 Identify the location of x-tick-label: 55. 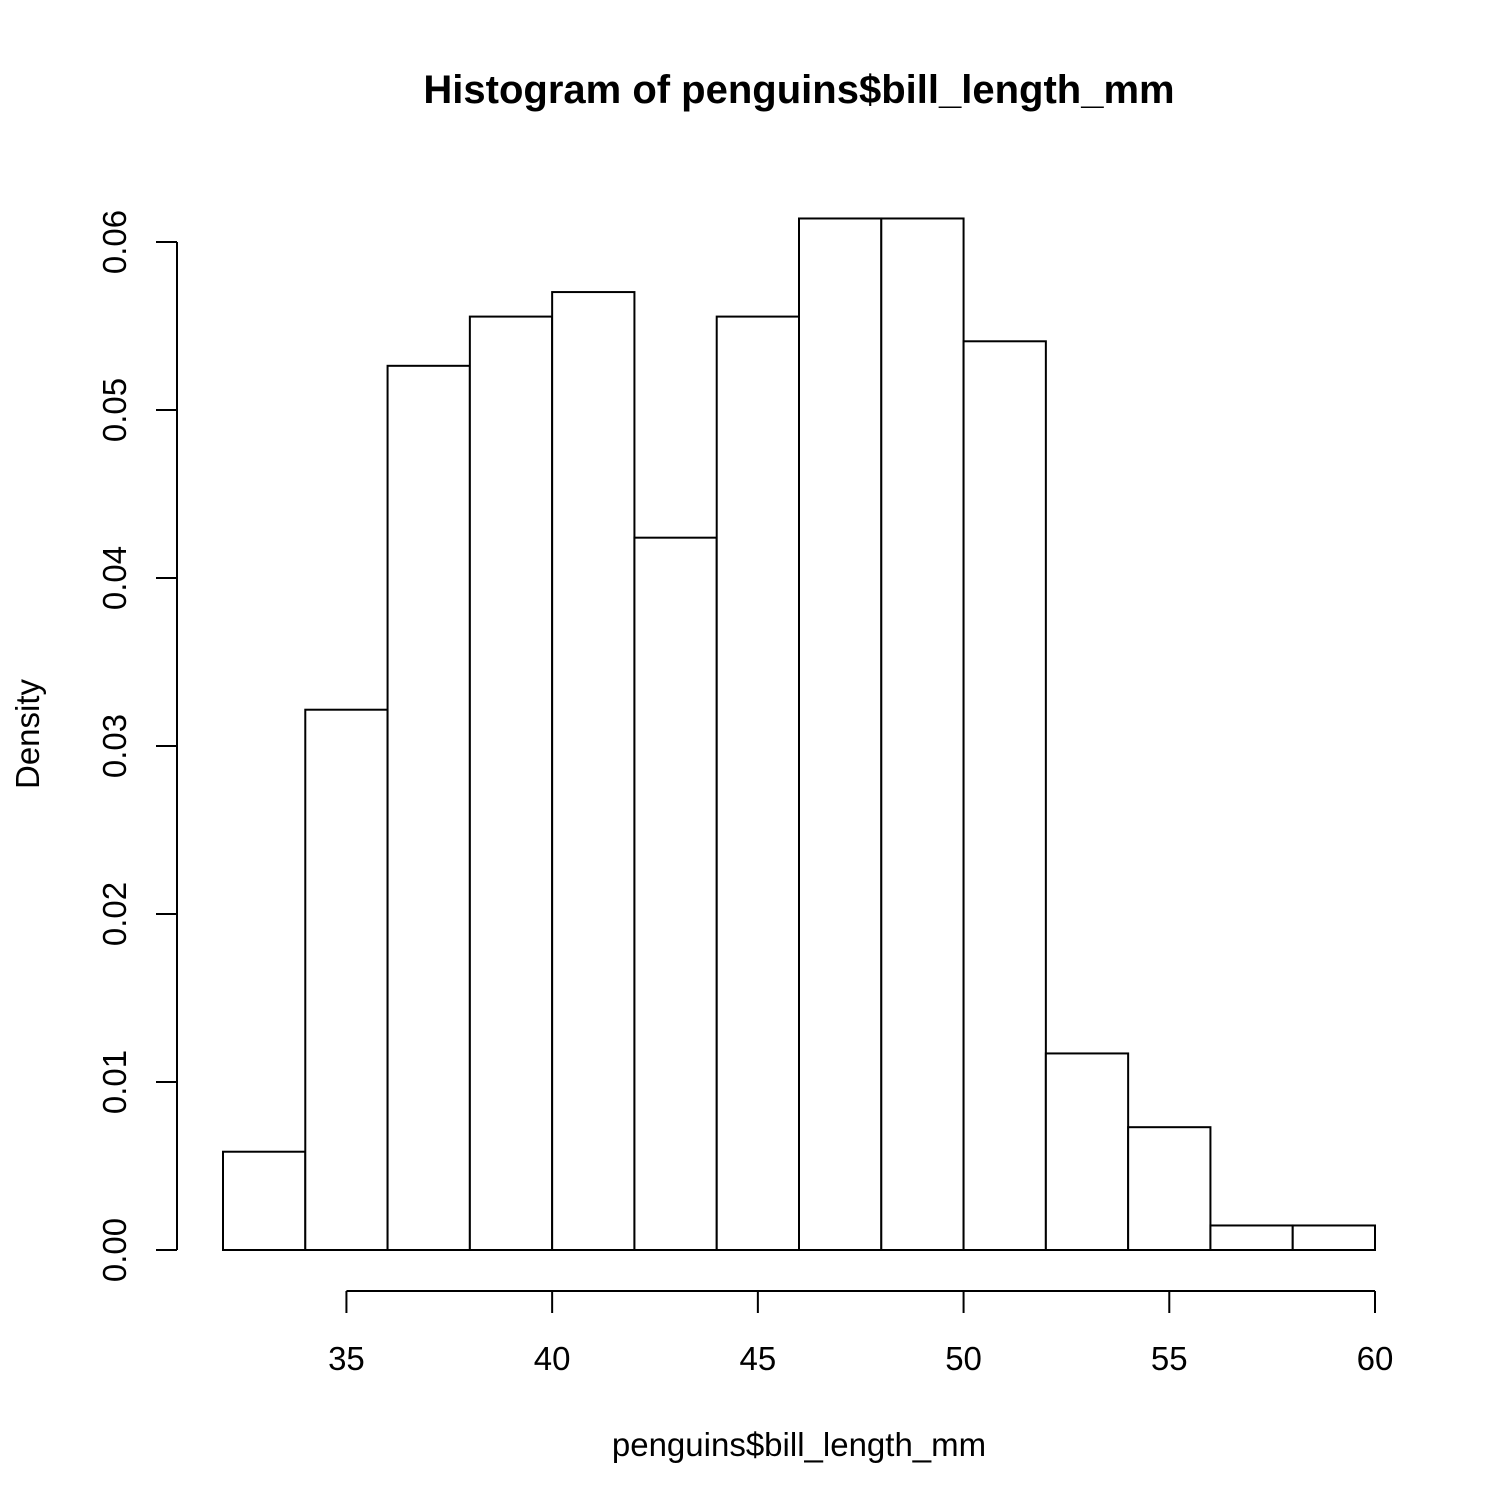
(1169, 1358).